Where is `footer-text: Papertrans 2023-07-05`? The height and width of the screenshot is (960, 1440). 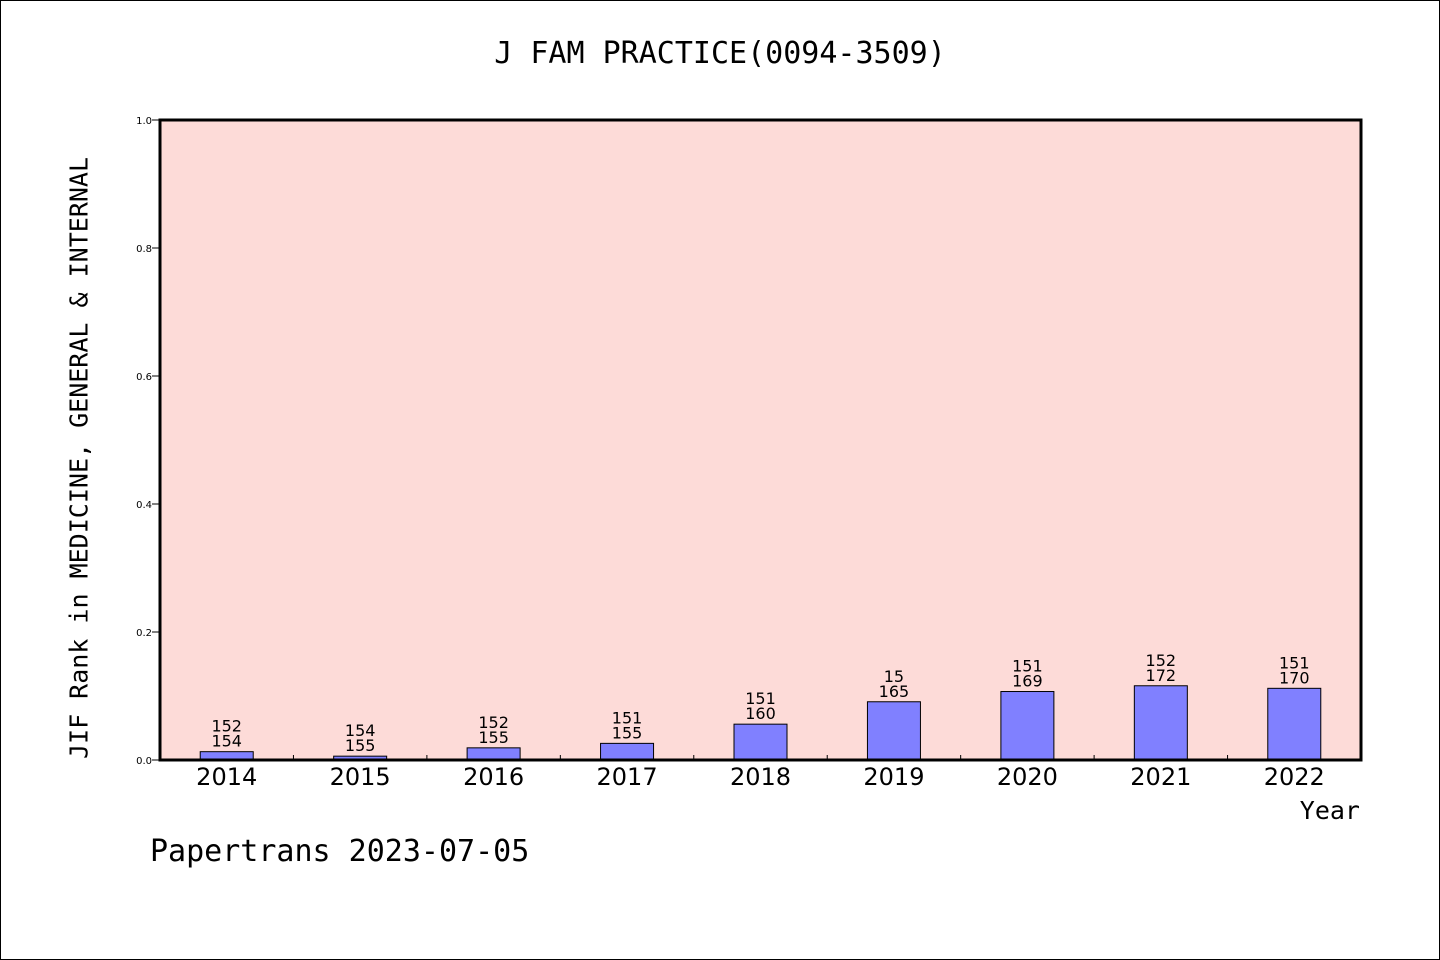
footer-text: Papertrans 2023-07-05 is located at coordinates (340, 851).